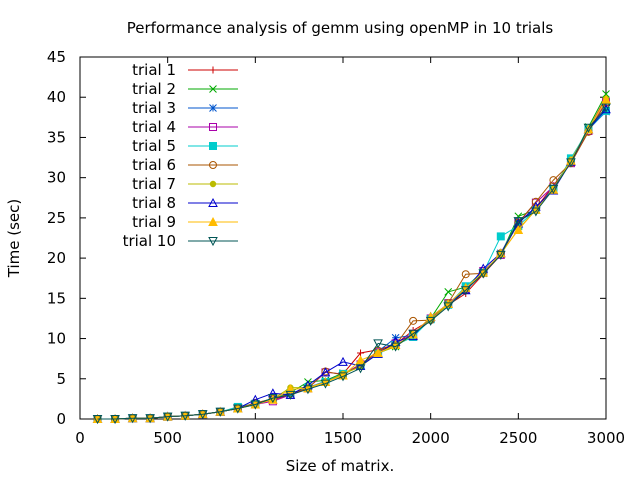  What do you see at coordinates (80, 438) in the screenshot?
I see `x-tick-label: 0` at bounding box center [80, 438].